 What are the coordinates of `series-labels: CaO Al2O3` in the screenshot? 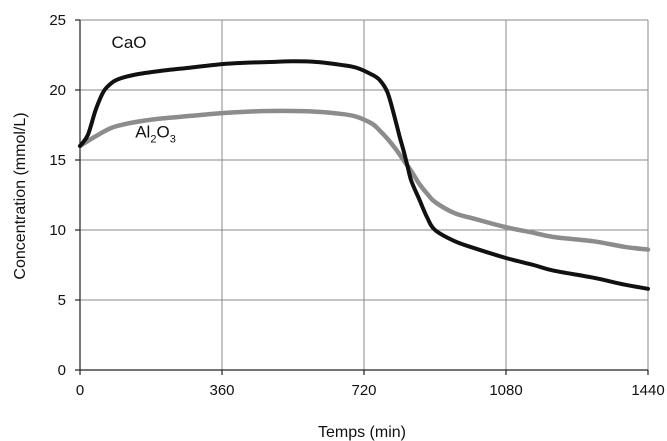 It's located at (144, 89).